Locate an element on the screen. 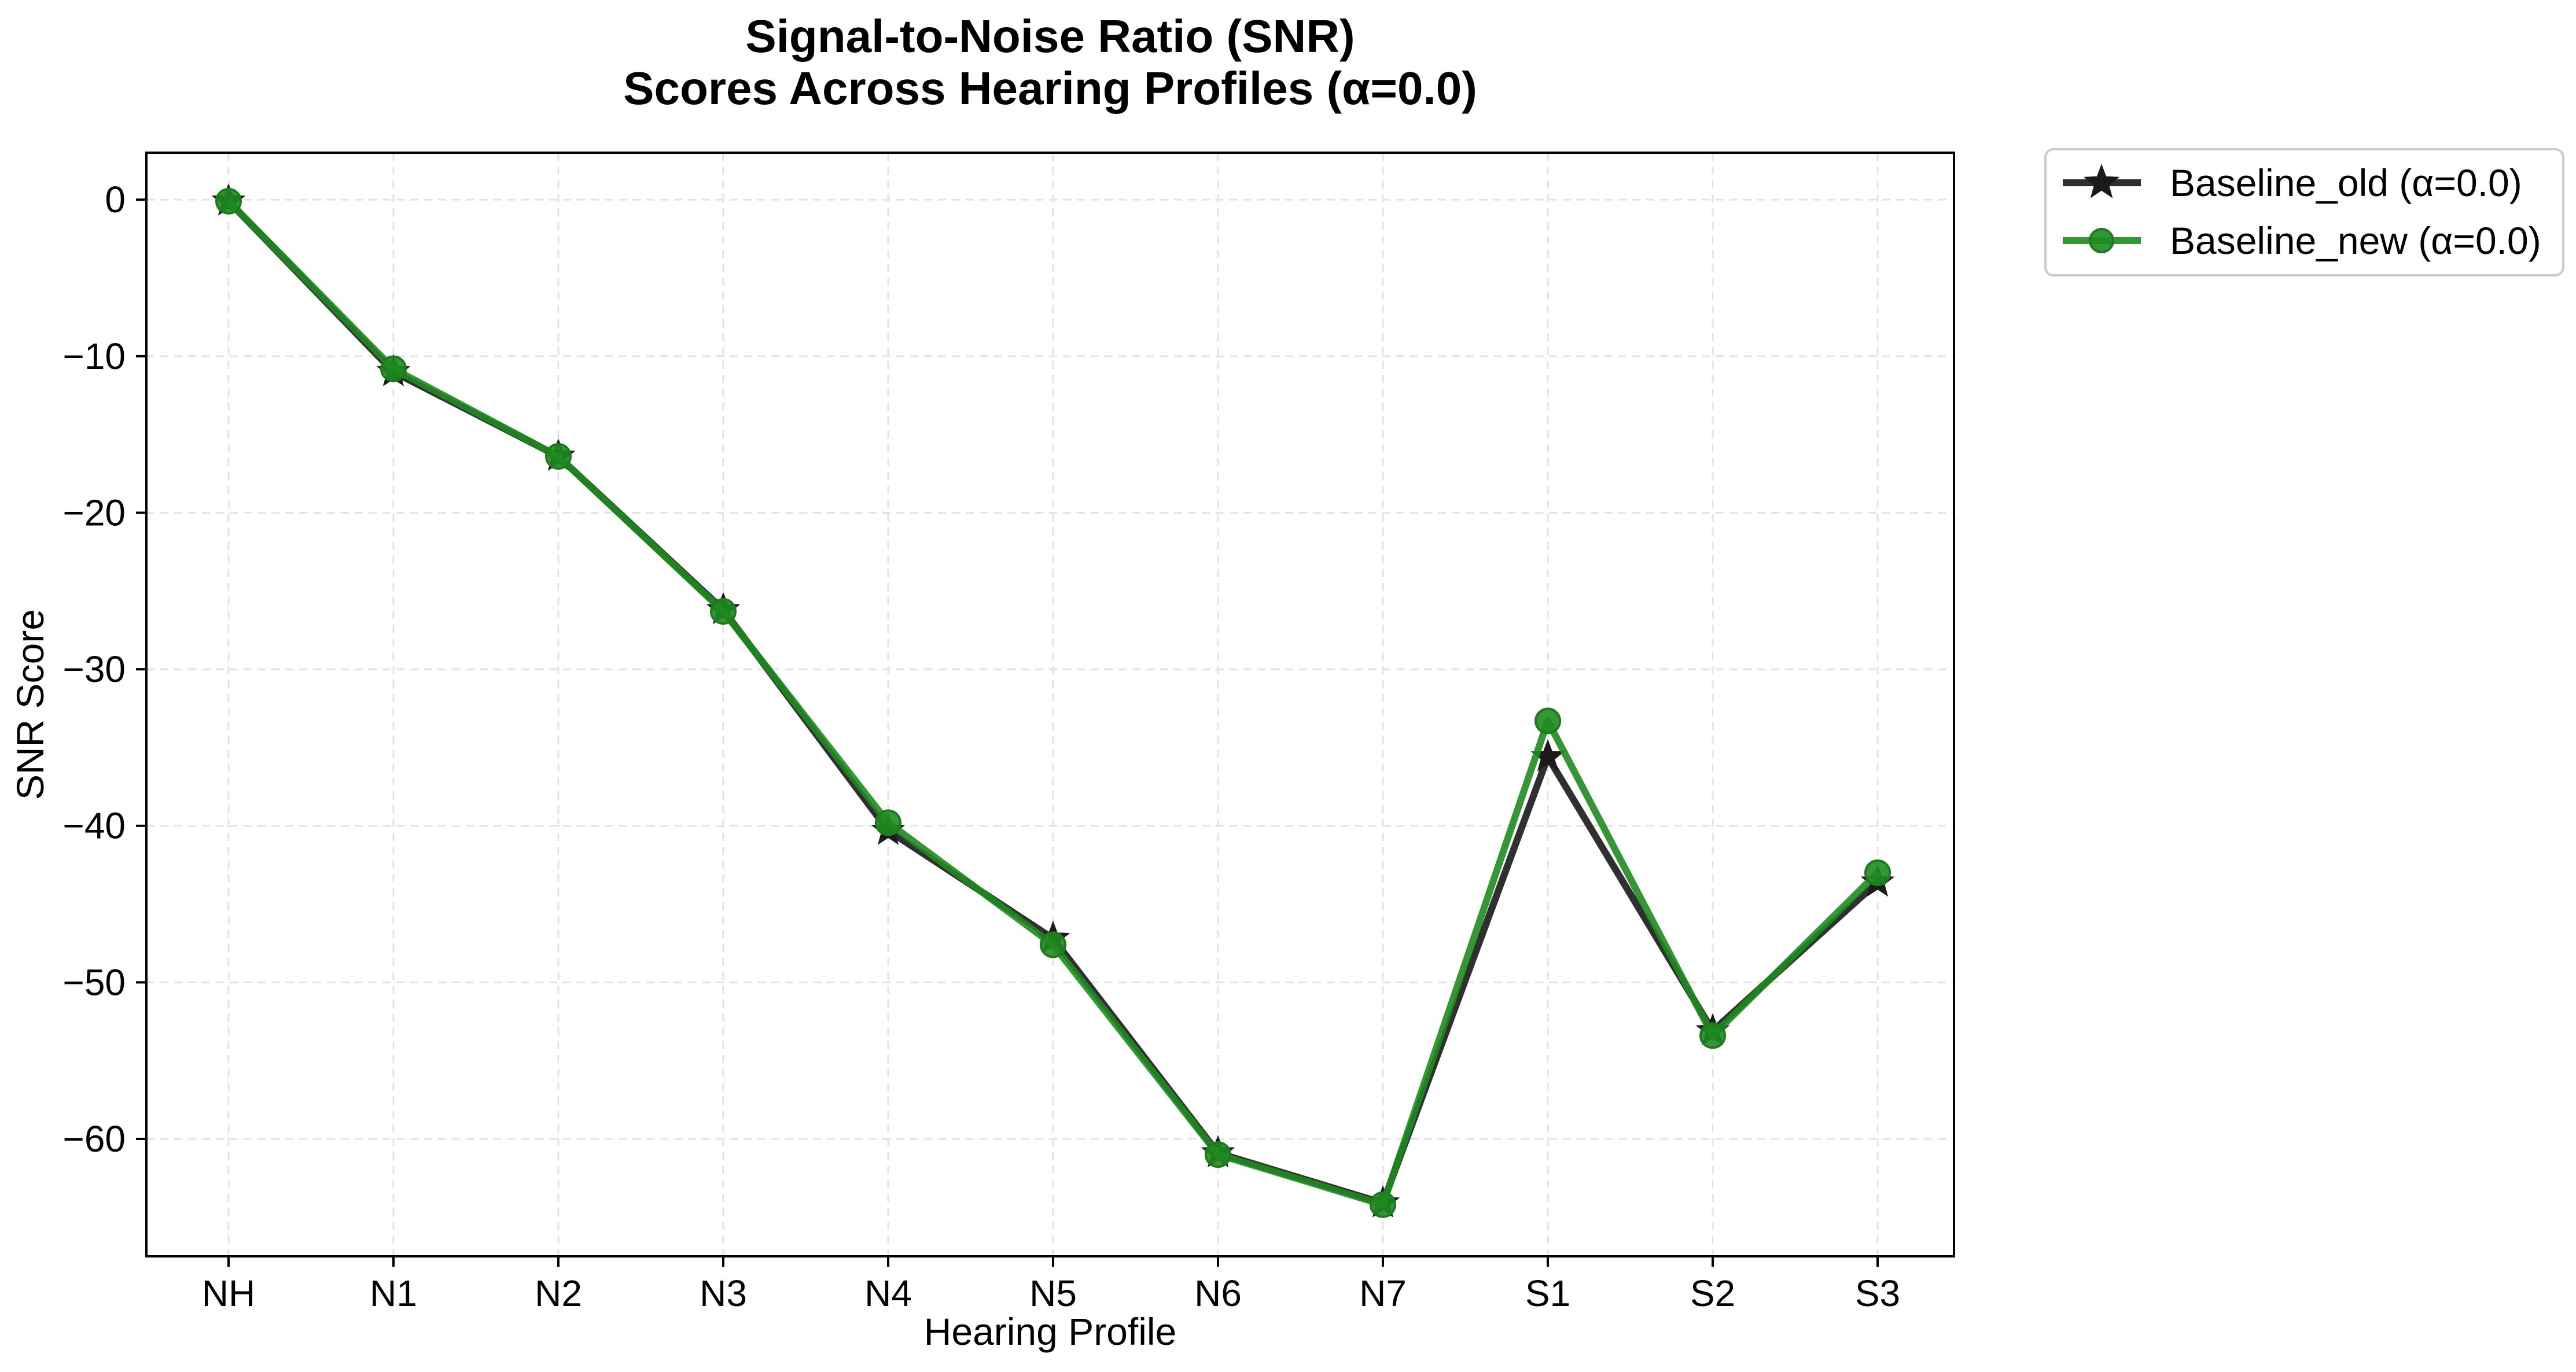 The image size is (2576, 1372). y-tick-label: 0 is located at coordinates (115, 199).